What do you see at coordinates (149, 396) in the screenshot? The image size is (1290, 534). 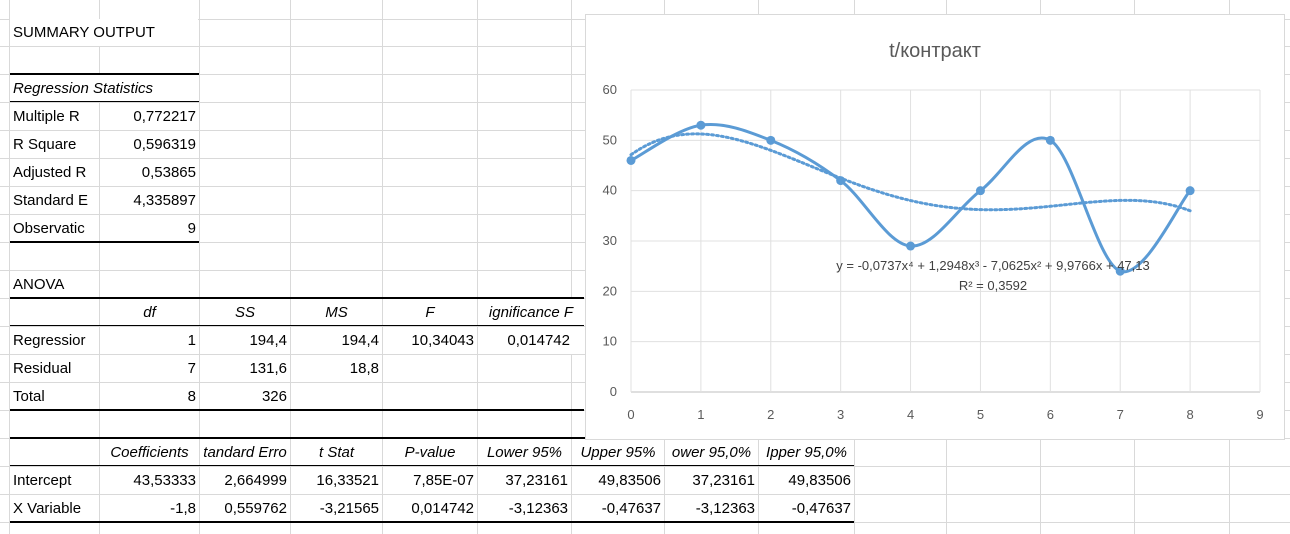 I see `anova-cell: 8` at bounding box center [149, 396].